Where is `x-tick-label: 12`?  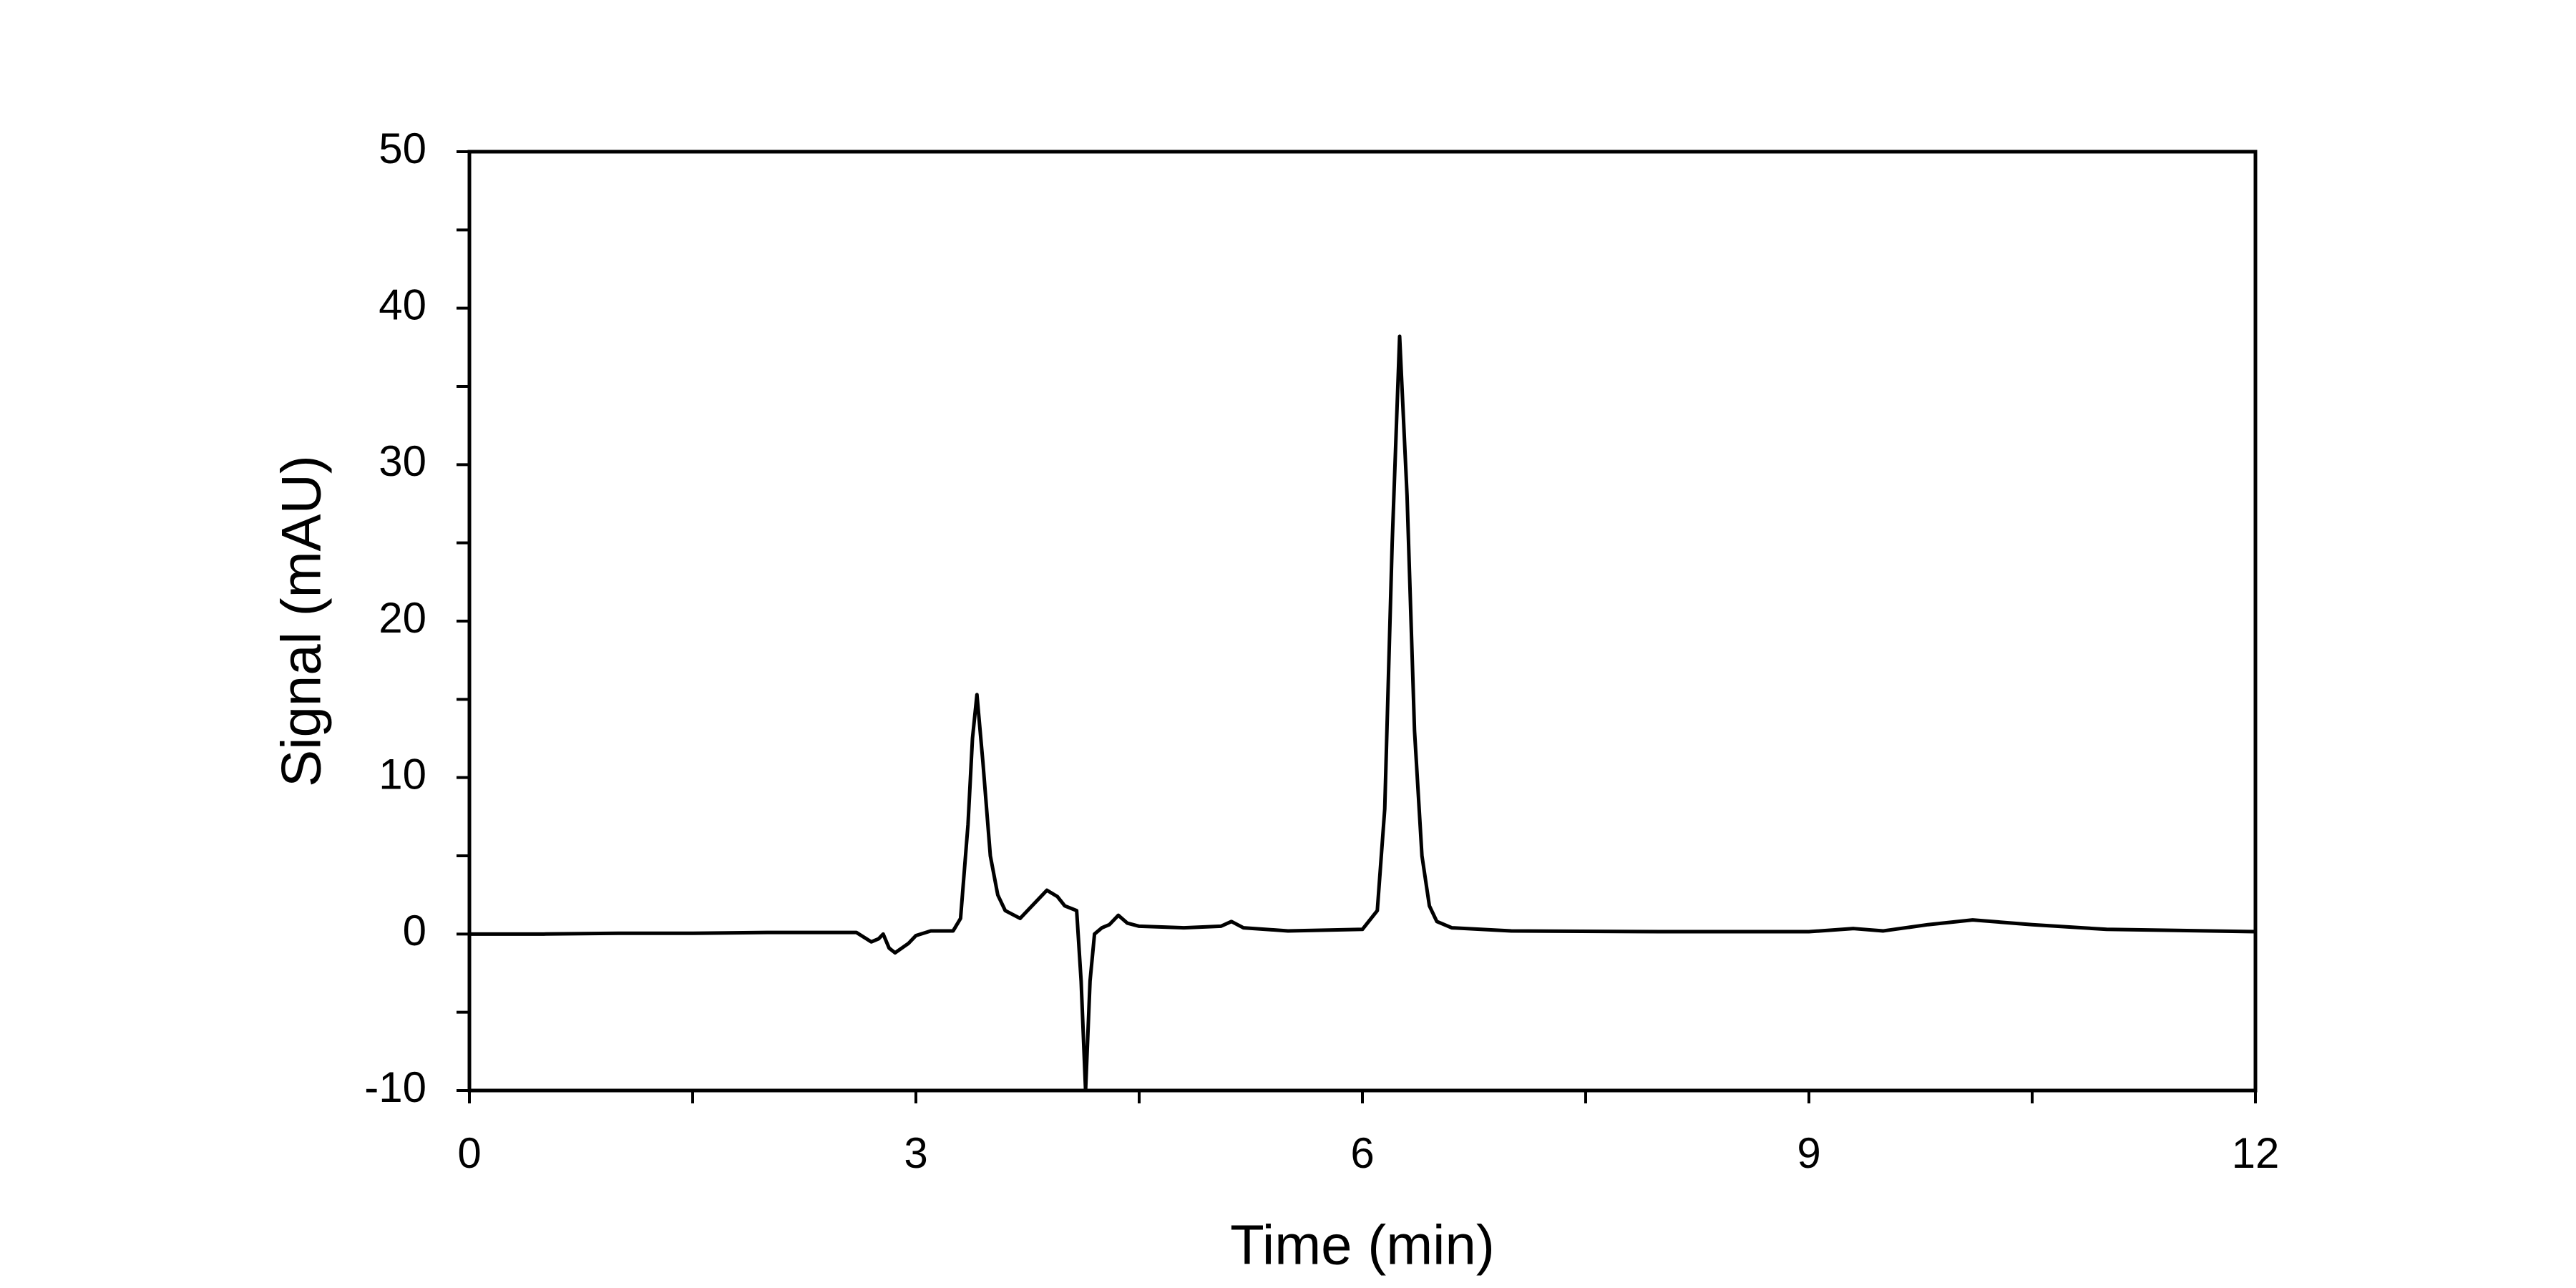 x-tick-label: 12 is located at coordinates (2256, 1153).